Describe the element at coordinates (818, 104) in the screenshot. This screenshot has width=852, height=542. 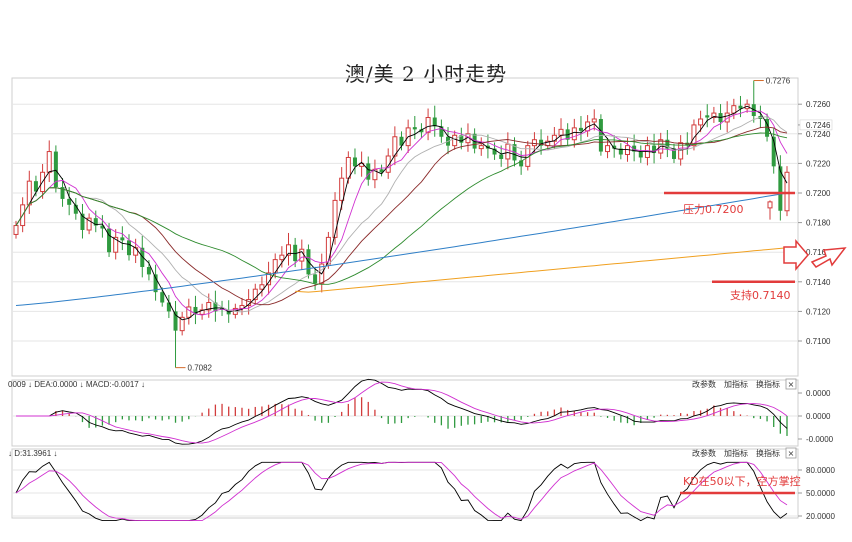
I see `price-tick-label: 0.7260` at that location.